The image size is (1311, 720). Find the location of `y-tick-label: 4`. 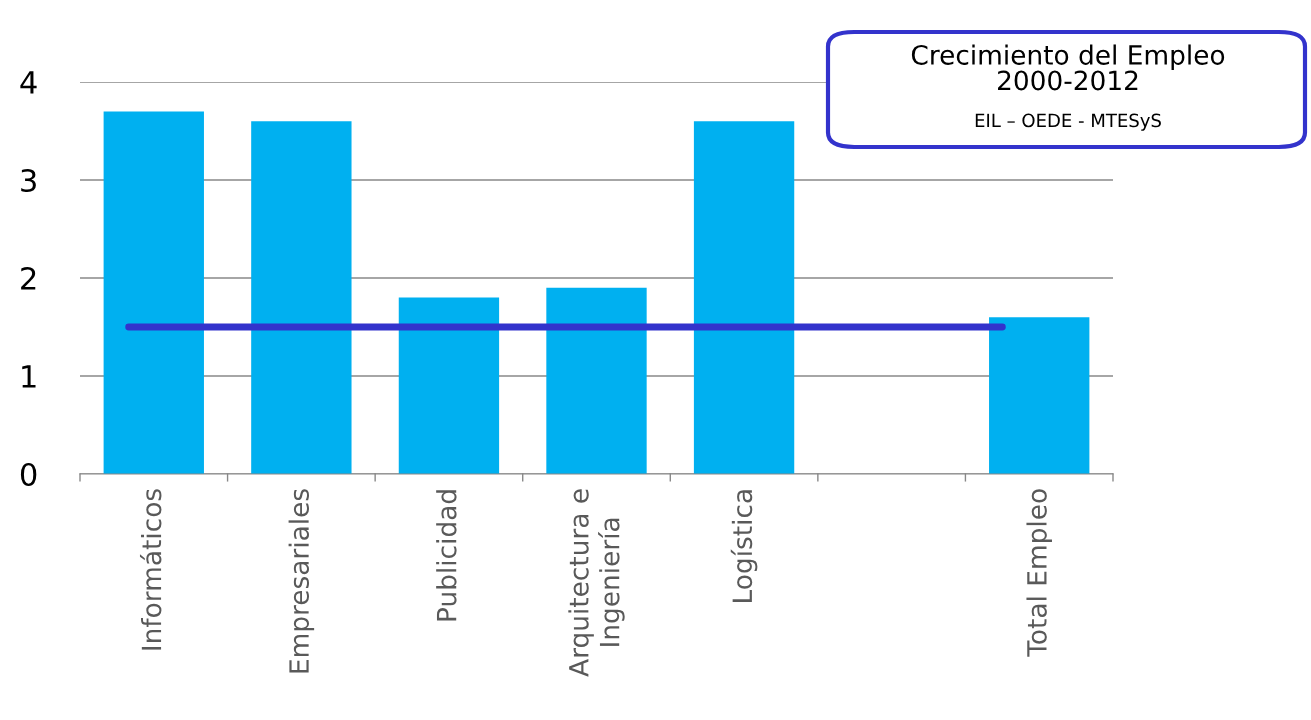

y-tick-label: 4 is located at coordinates (28, 82).